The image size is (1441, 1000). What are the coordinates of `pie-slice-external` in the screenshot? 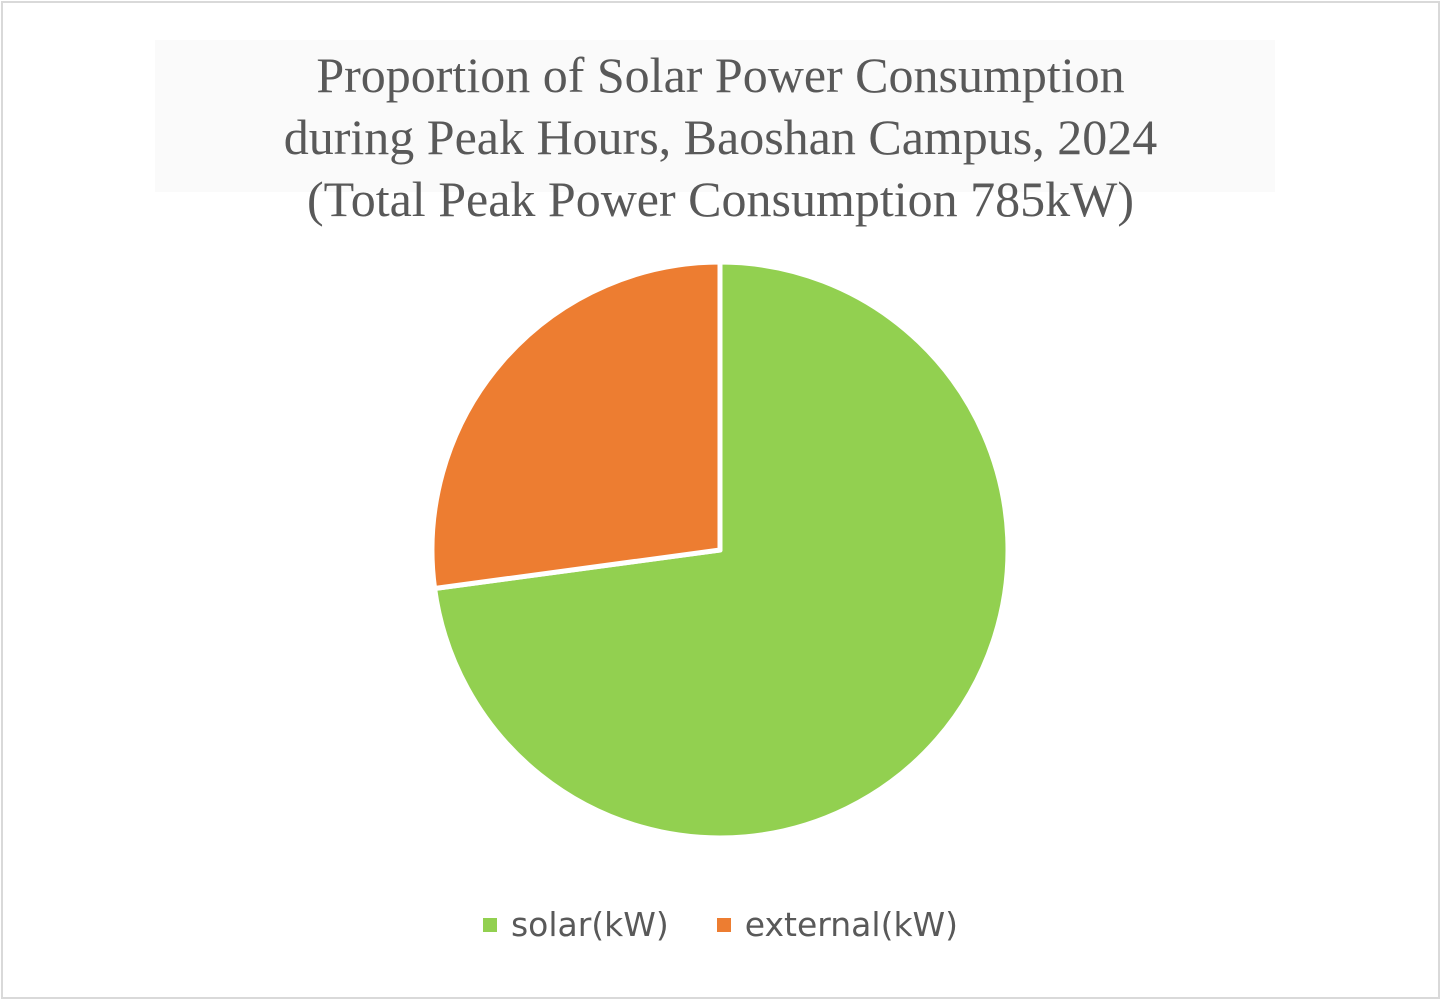 It's located at (576, 425).